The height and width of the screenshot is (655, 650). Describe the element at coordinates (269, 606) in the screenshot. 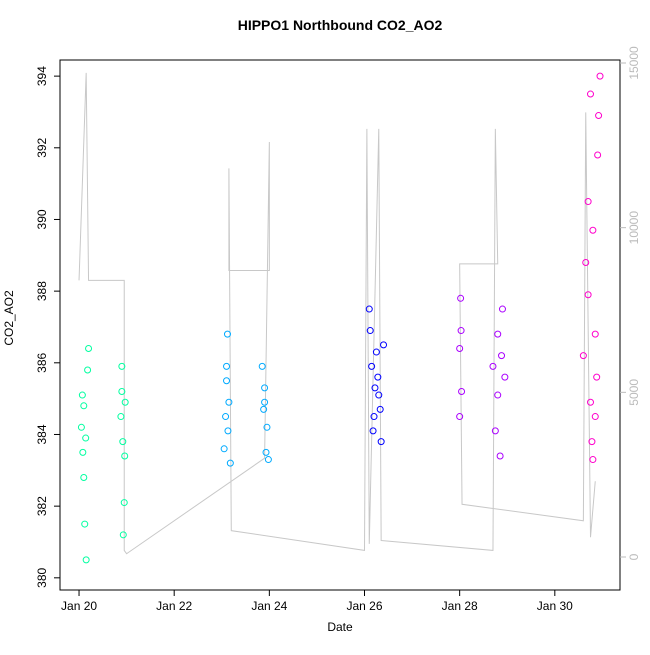

I see `x-tick-label: Jan 24` at that location.